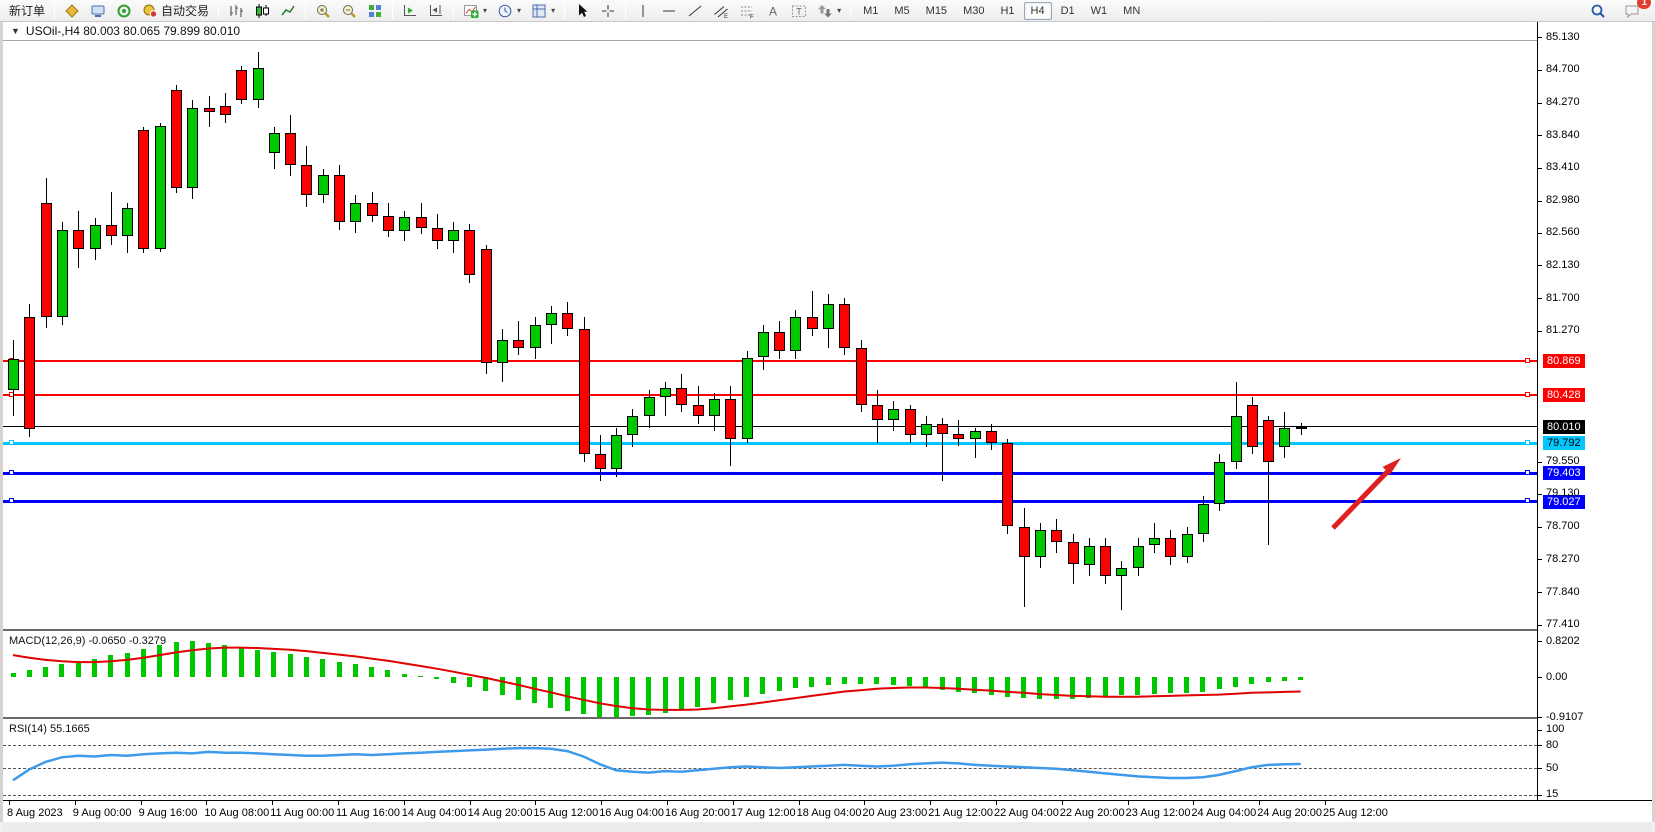 This screenshot has height=832, width=1655. I want to click on timeframe-m5-button: M5, so click(902, 10).